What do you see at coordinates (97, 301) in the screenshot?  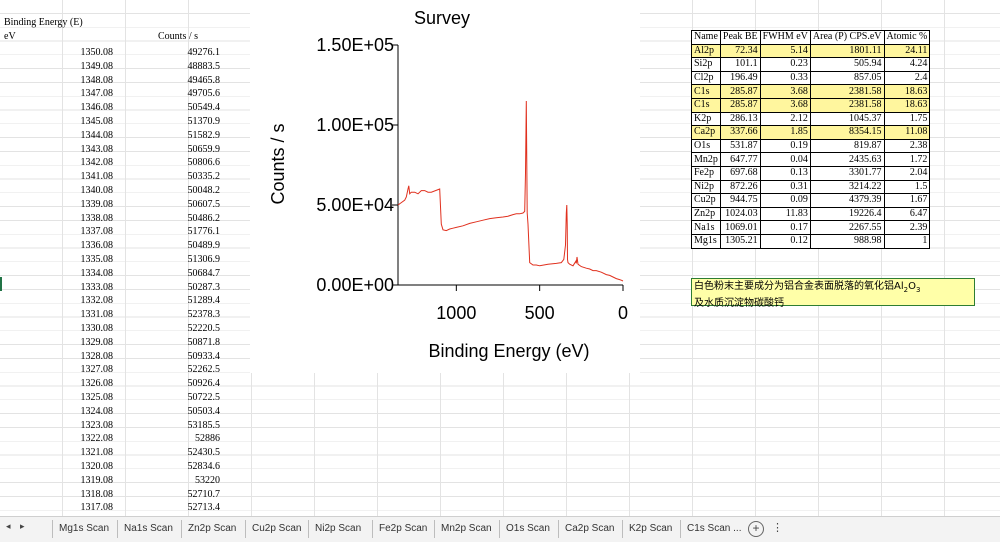 I see `ev-cell: 1332.08` at bounding box center [97, 301].